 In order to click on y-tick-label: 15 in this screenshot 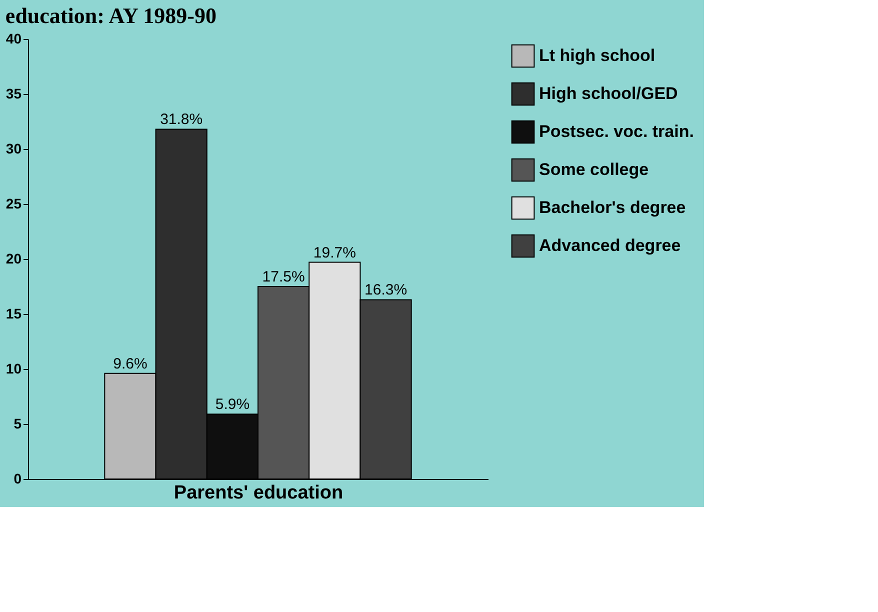, I will do `click(14, 314)`.